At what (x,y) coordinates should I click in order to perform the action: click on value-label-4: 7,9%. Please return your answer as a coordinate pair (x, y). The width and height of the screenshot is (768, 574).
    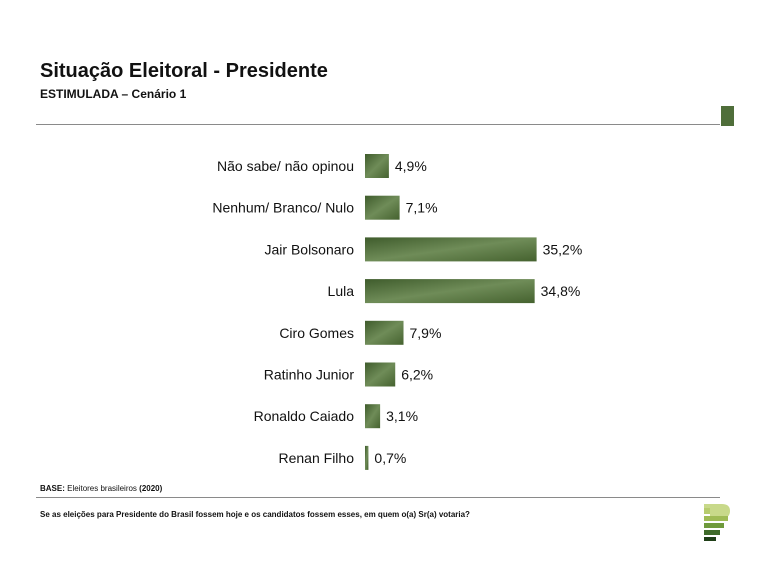
    Looking at the image, I should click on (426, 333).